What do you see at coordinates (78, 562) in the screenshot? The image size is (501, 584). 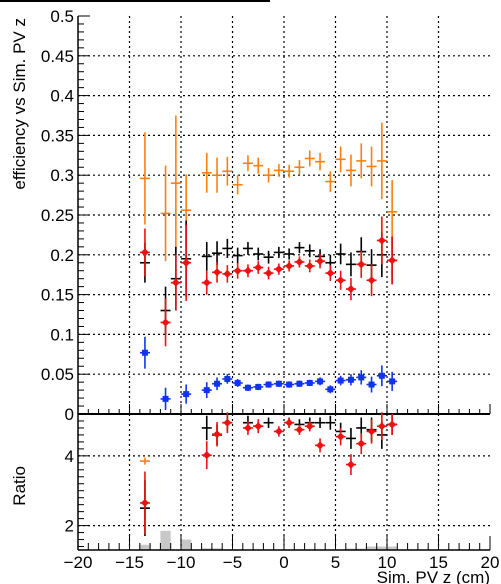 I see `x-tick-label: −20` at bounding box center [78, 562].